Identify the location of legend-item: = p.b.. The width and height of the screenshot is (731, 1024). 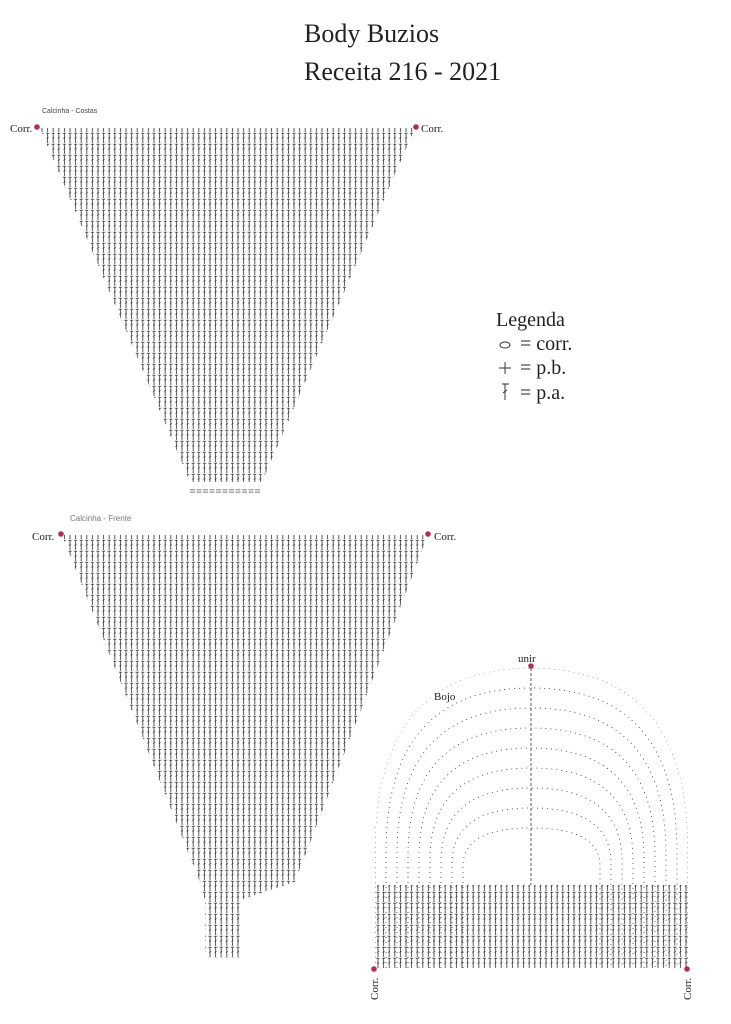
(543, 368).